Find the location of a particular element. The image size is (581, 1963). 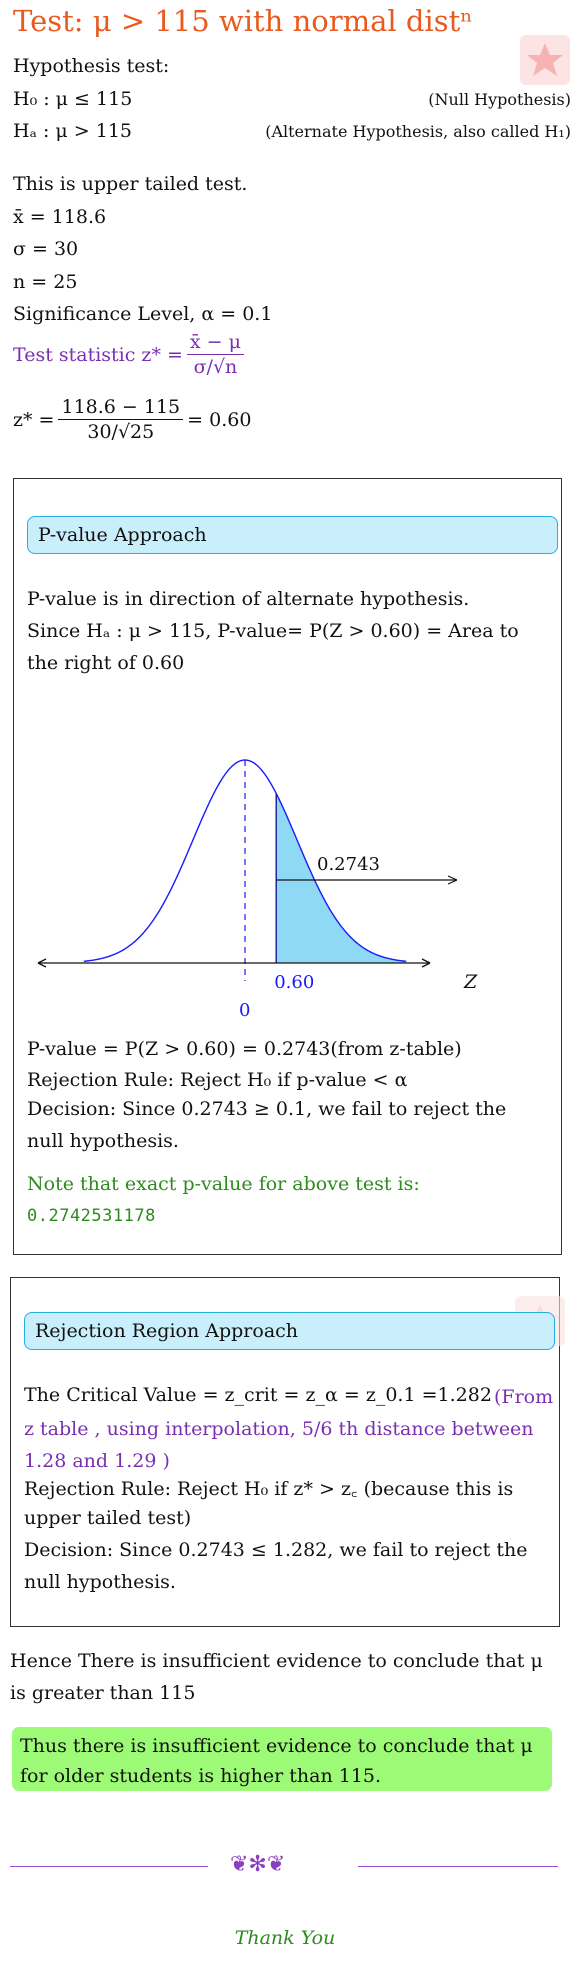

exact-pvalue: 0.2742531178 is located at coordinates (91, 1216).